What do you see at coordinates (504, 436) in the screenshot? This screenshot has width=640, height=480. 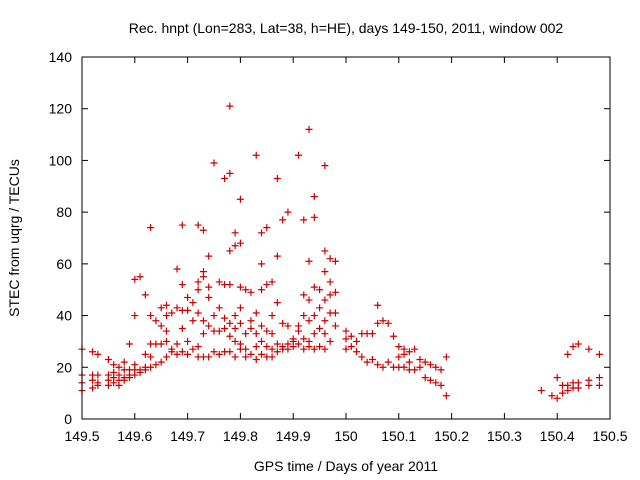 I see `x-tick-label: 150.3` at bounding box center [504, 436].